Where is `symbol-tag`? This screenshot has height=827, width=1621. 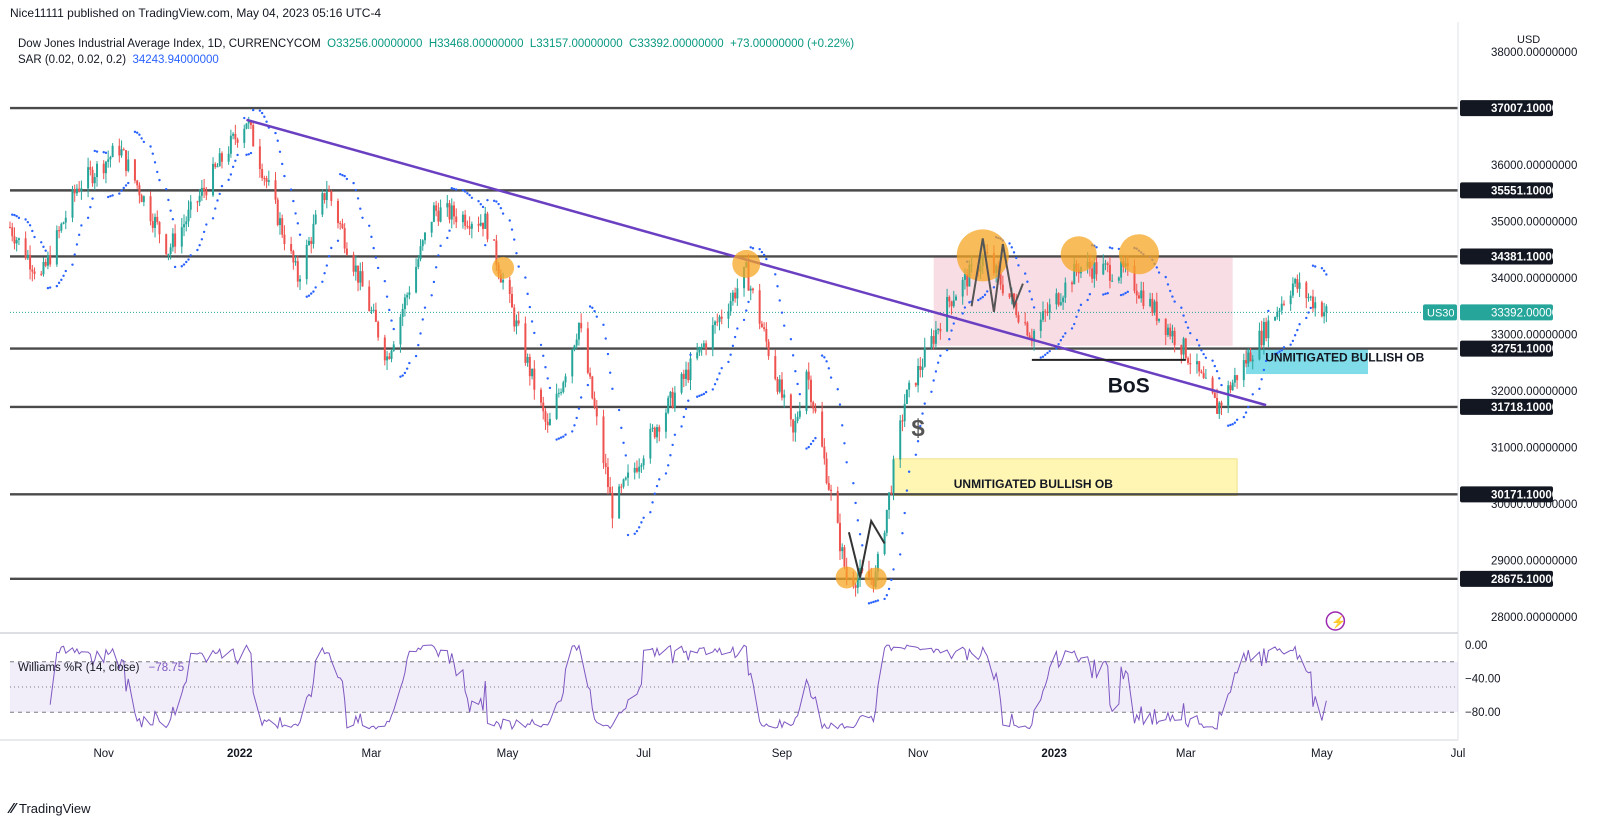
symbol-tag is located at coordinates (1440, 312).